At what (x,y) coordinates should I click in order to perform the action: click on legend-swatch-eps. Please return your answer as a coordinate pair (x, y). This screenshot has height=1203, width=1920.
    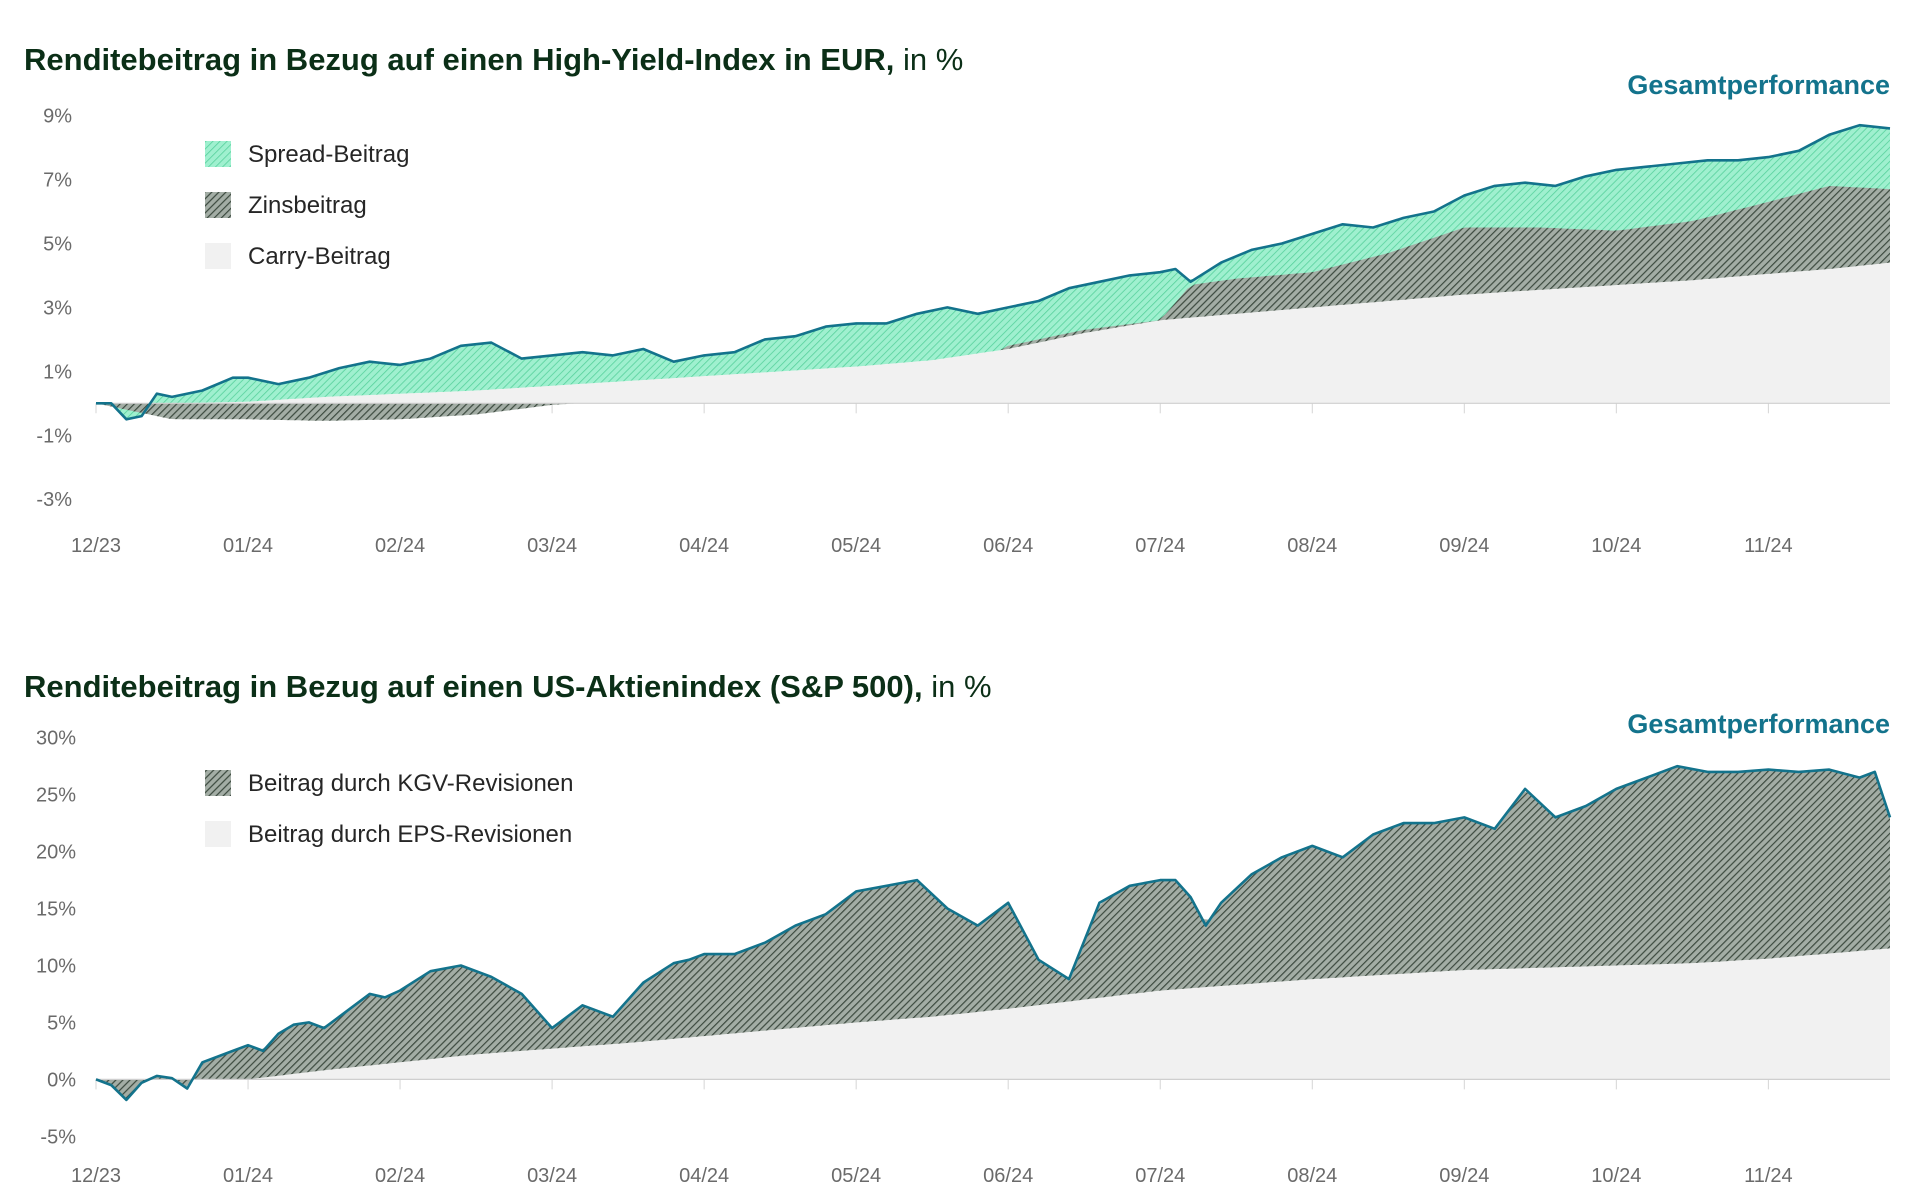
    Looking at the image, I should click on (218, 834).